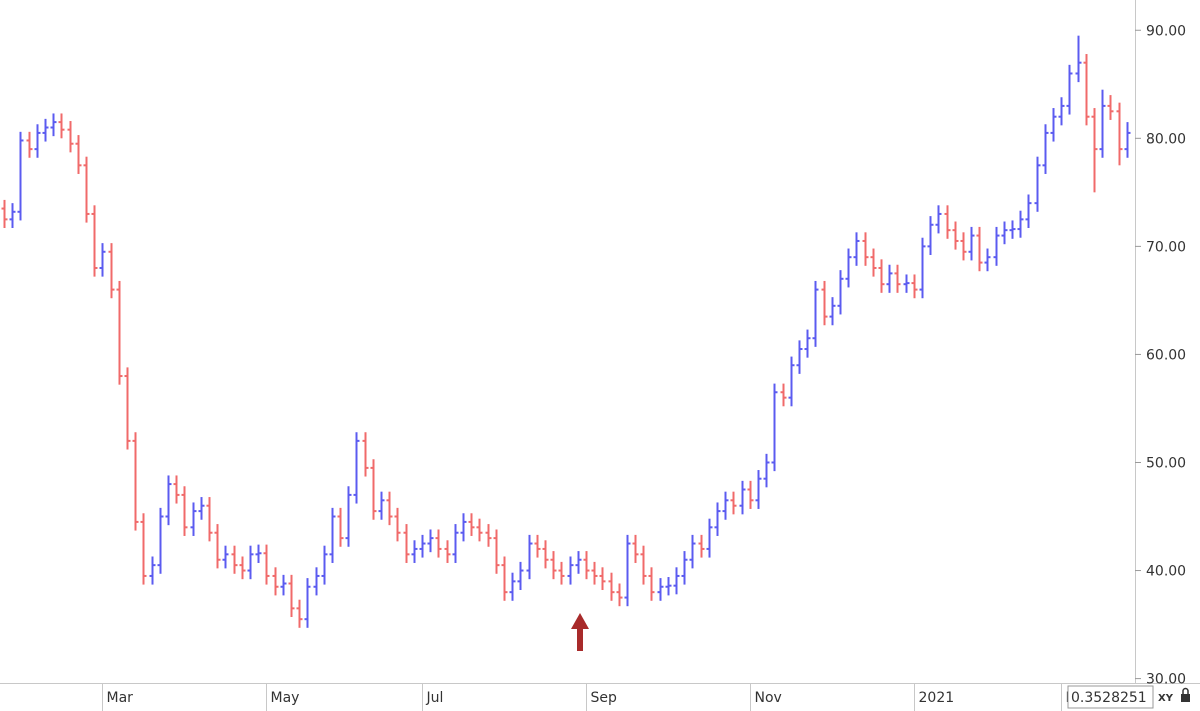 This screenshot has width=1200, height=711. Describe the element at coordinates (1166, 355) in the screenshot. I see `y-tick-label: 60.00` at that location.